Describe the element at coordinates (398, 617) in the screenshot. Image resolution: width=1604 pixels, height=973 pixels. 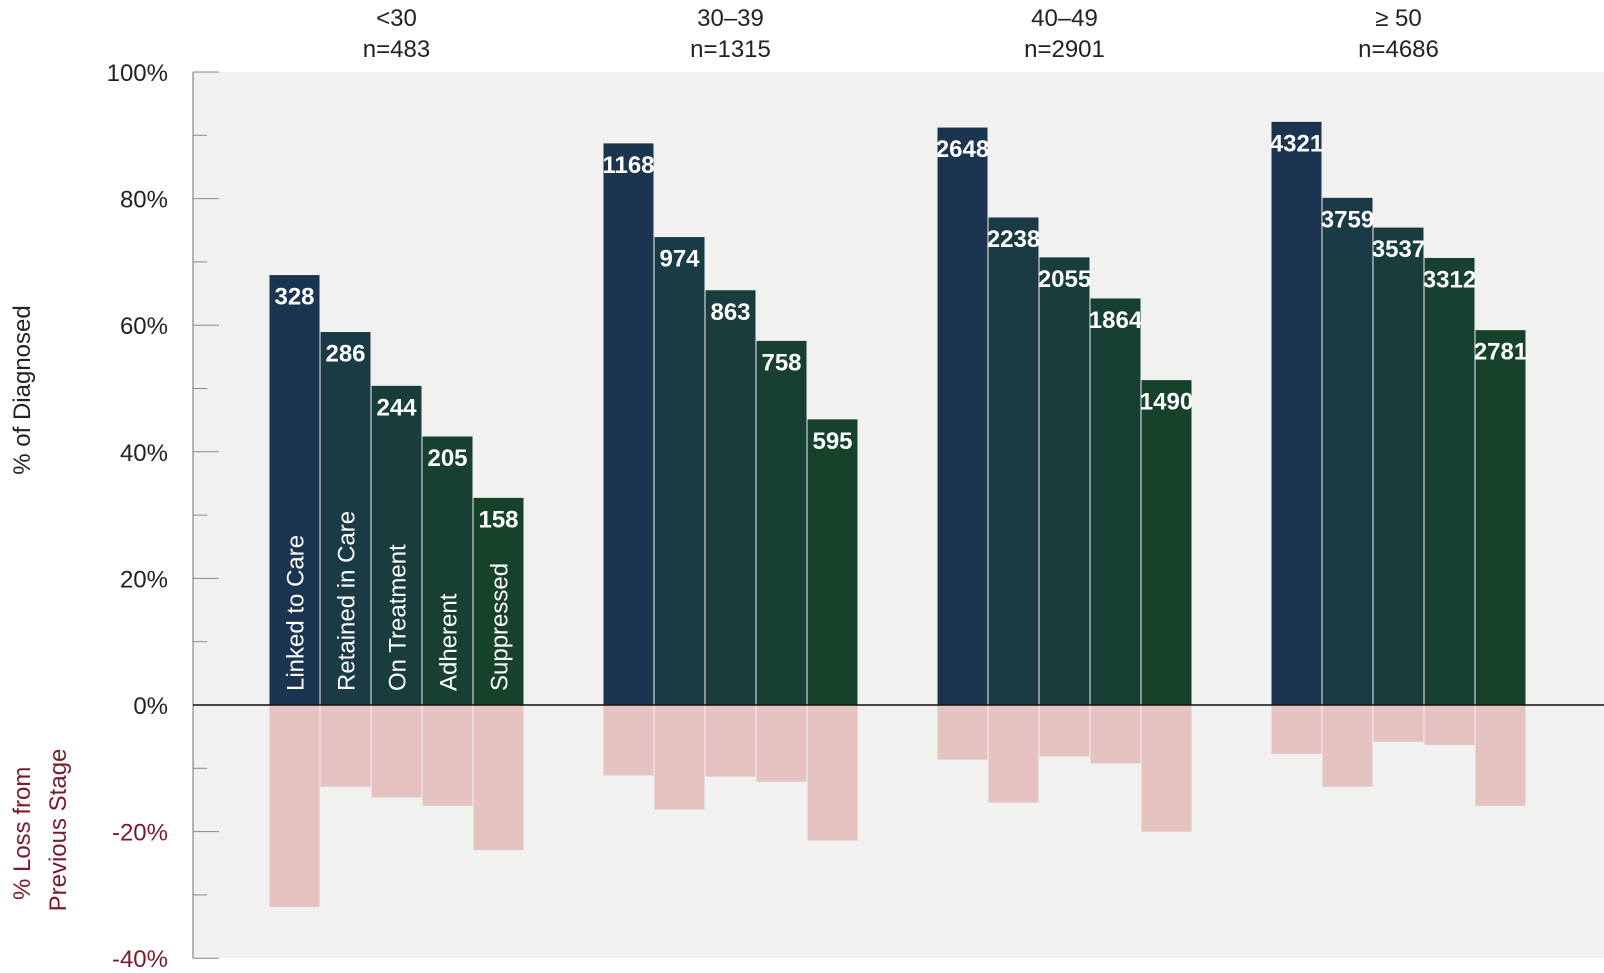
I see `stage-label: On Treatment` at that location.